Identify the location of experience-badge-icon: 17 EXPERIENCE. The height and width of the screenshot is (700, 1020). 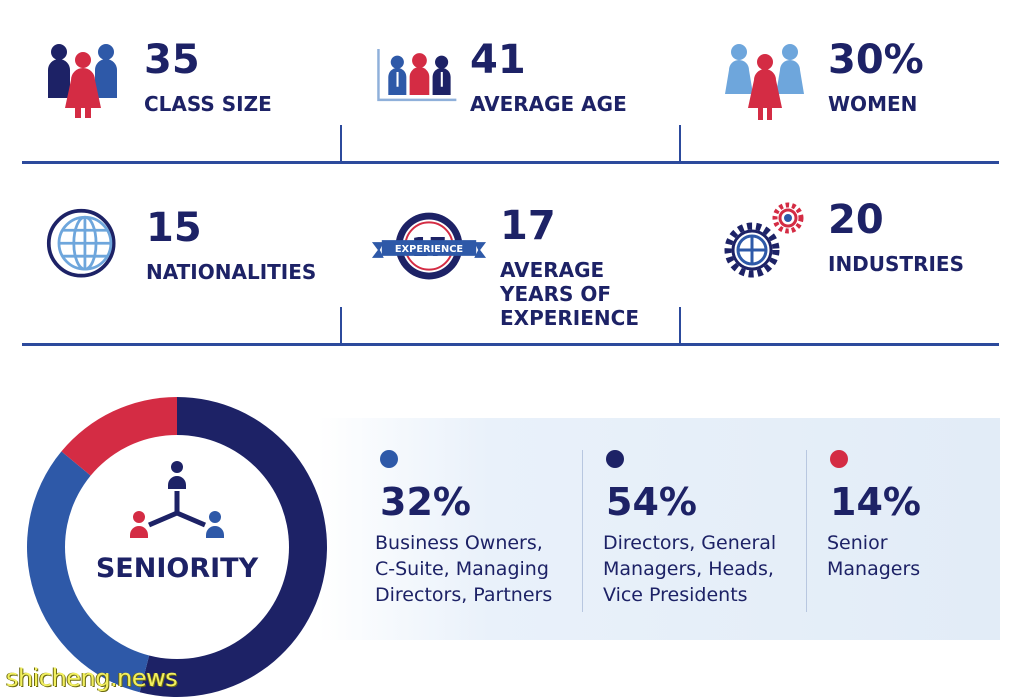
(429, 246).